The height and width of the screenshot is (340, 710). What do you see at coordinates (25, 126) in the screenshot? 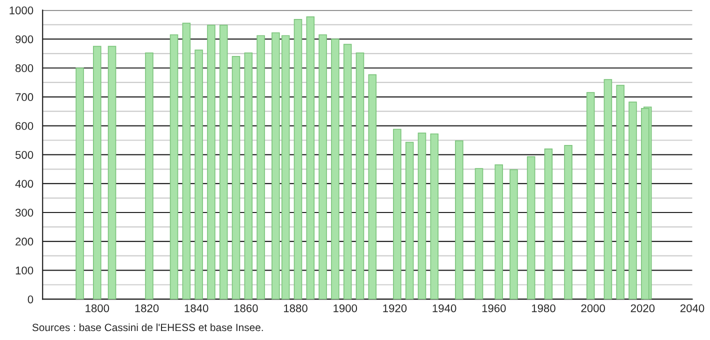
I see `y-tick-label: 600` at bounding box center [25, 126].